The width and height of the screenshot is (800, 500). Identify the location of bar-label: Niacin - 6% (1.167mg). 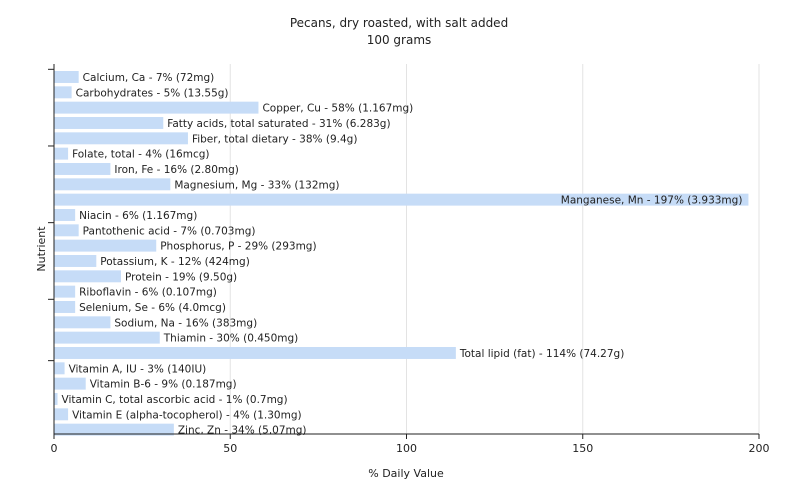
(138, 216).